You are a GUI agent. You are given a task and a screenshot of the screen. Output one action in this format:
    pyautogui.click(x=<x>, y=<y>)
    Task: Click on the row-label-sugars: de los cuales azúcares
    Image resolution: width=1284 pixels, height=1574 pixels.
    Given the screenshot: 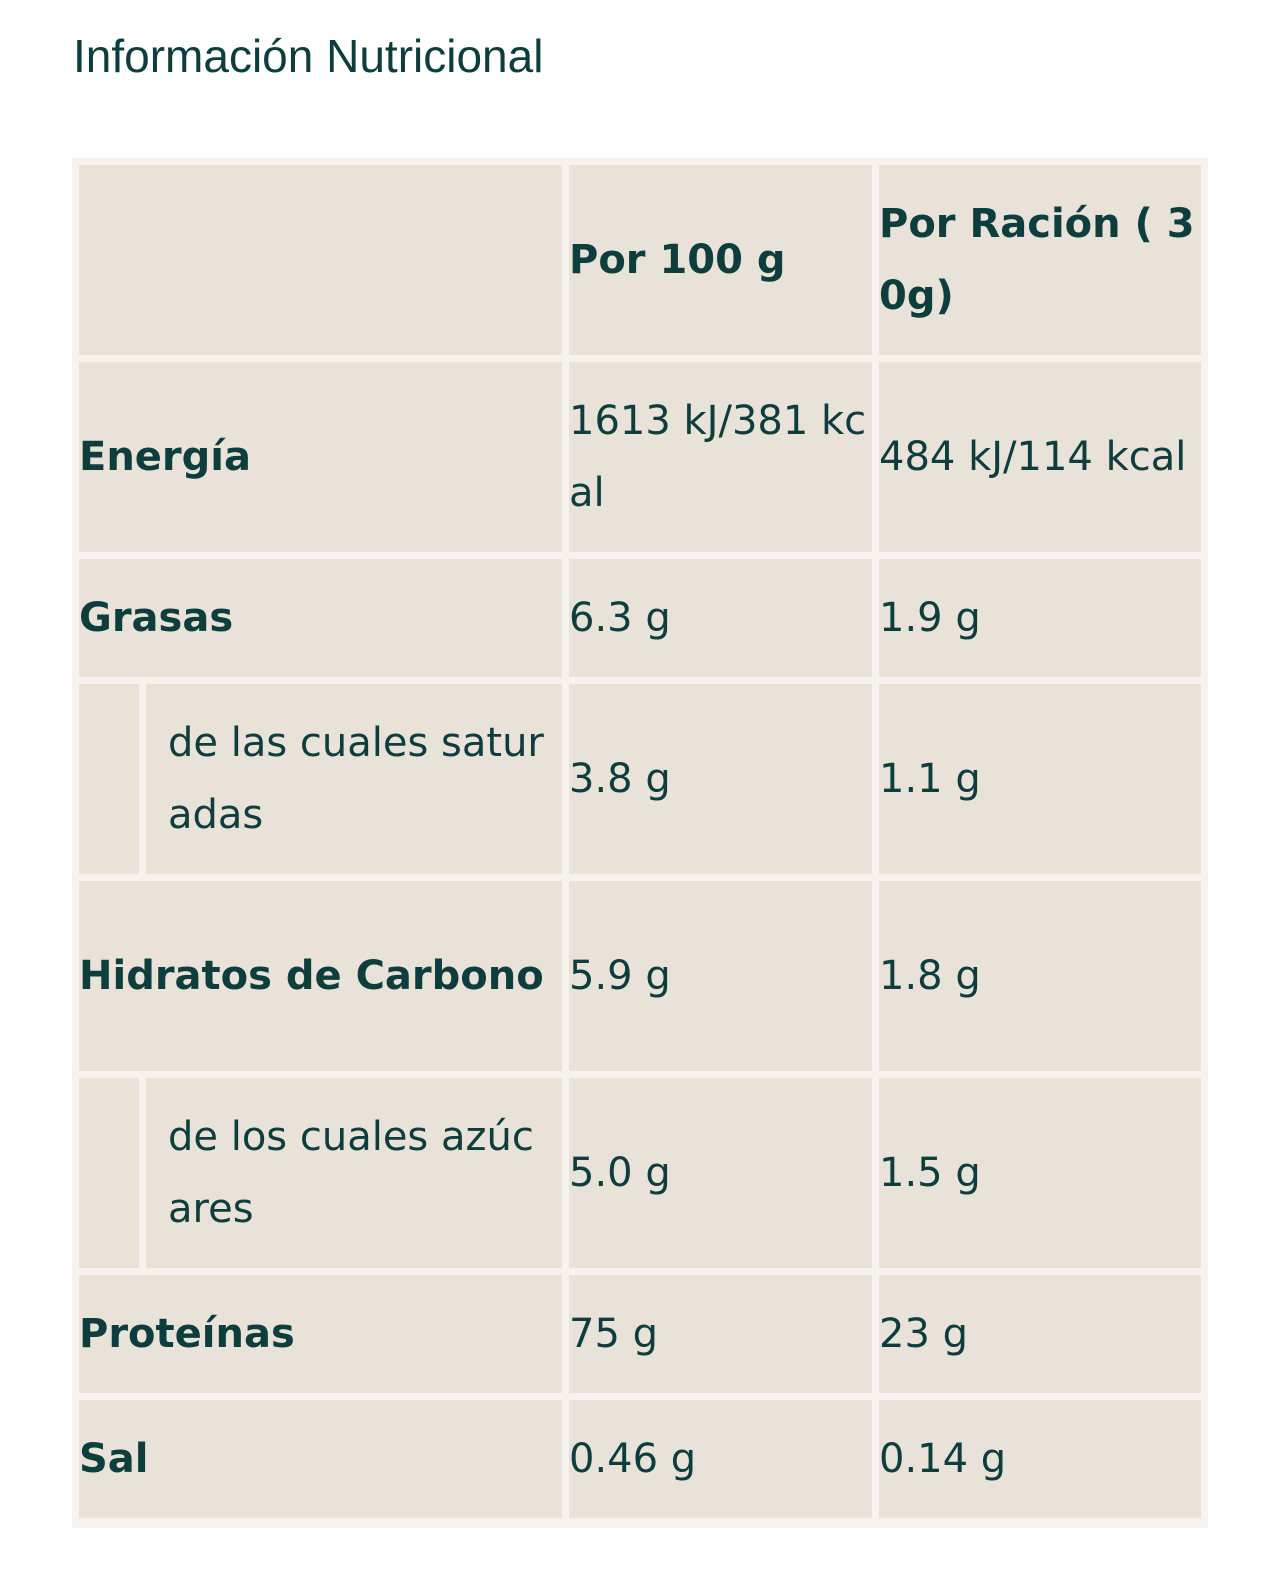 What is the action you would take?
    pyautogui.click(x=351, y=1173)
    